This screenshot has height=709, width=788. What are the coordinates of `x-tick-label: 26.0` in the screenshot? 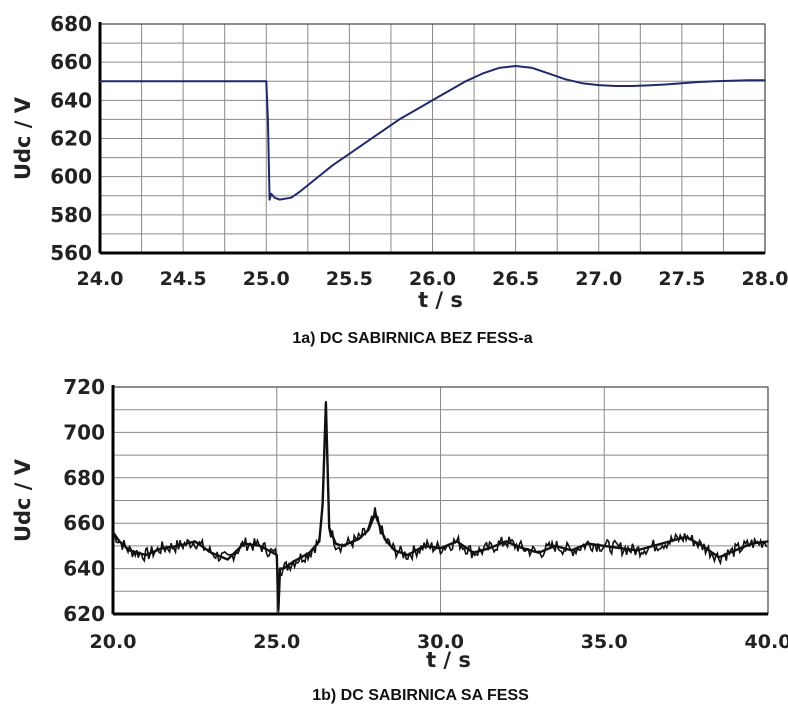 It's located at (432, 279).